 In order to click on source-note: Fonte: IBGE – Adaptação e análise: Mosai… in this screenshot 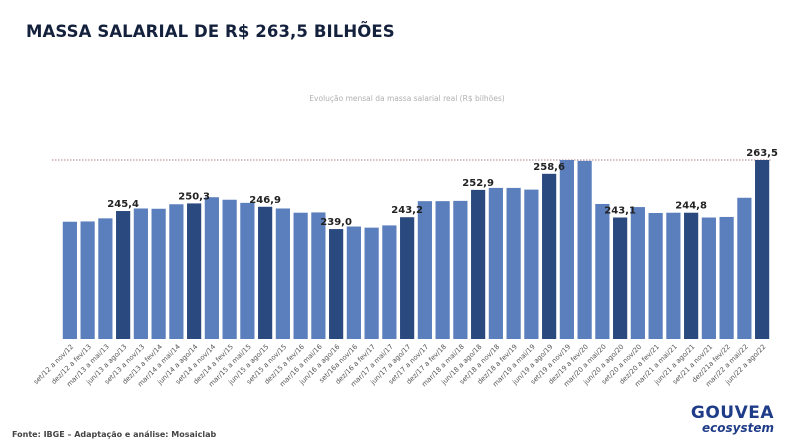, I will do `click(114, 434)`.